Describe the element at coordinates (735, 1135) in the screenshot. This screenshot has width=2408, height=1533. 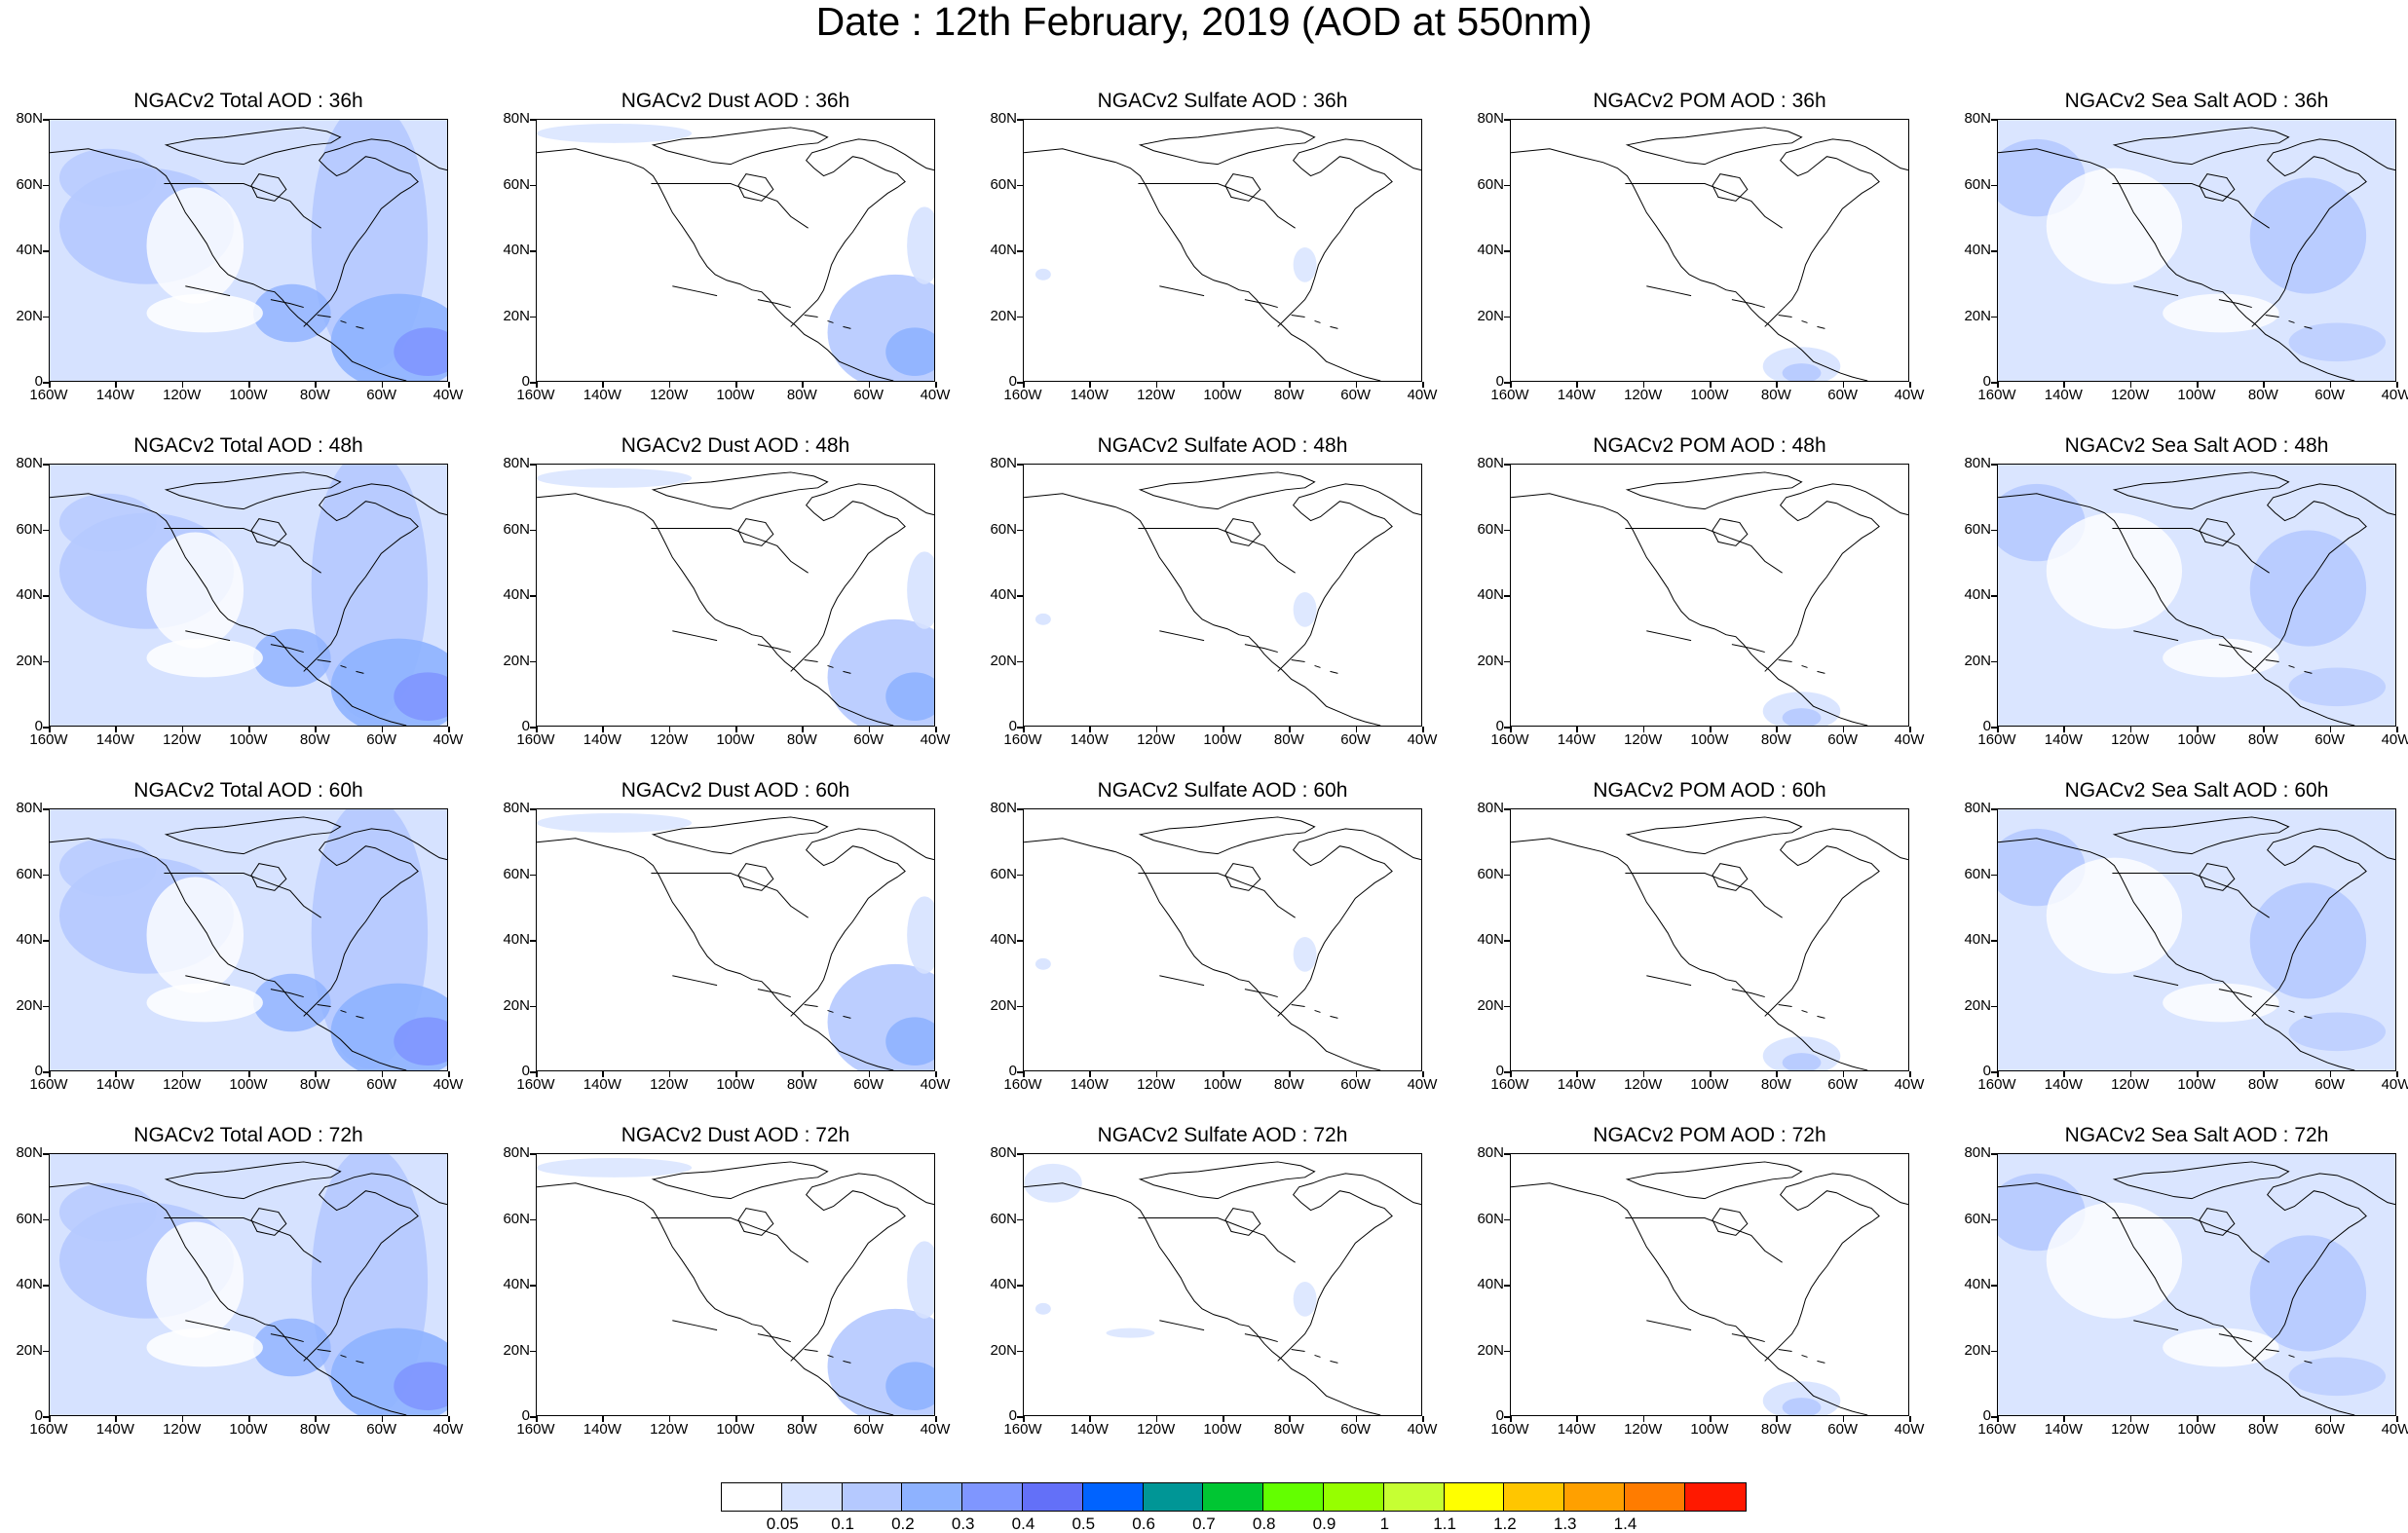
I see `panel-title: NGACv2 Dust AOD : 72h` at that location.